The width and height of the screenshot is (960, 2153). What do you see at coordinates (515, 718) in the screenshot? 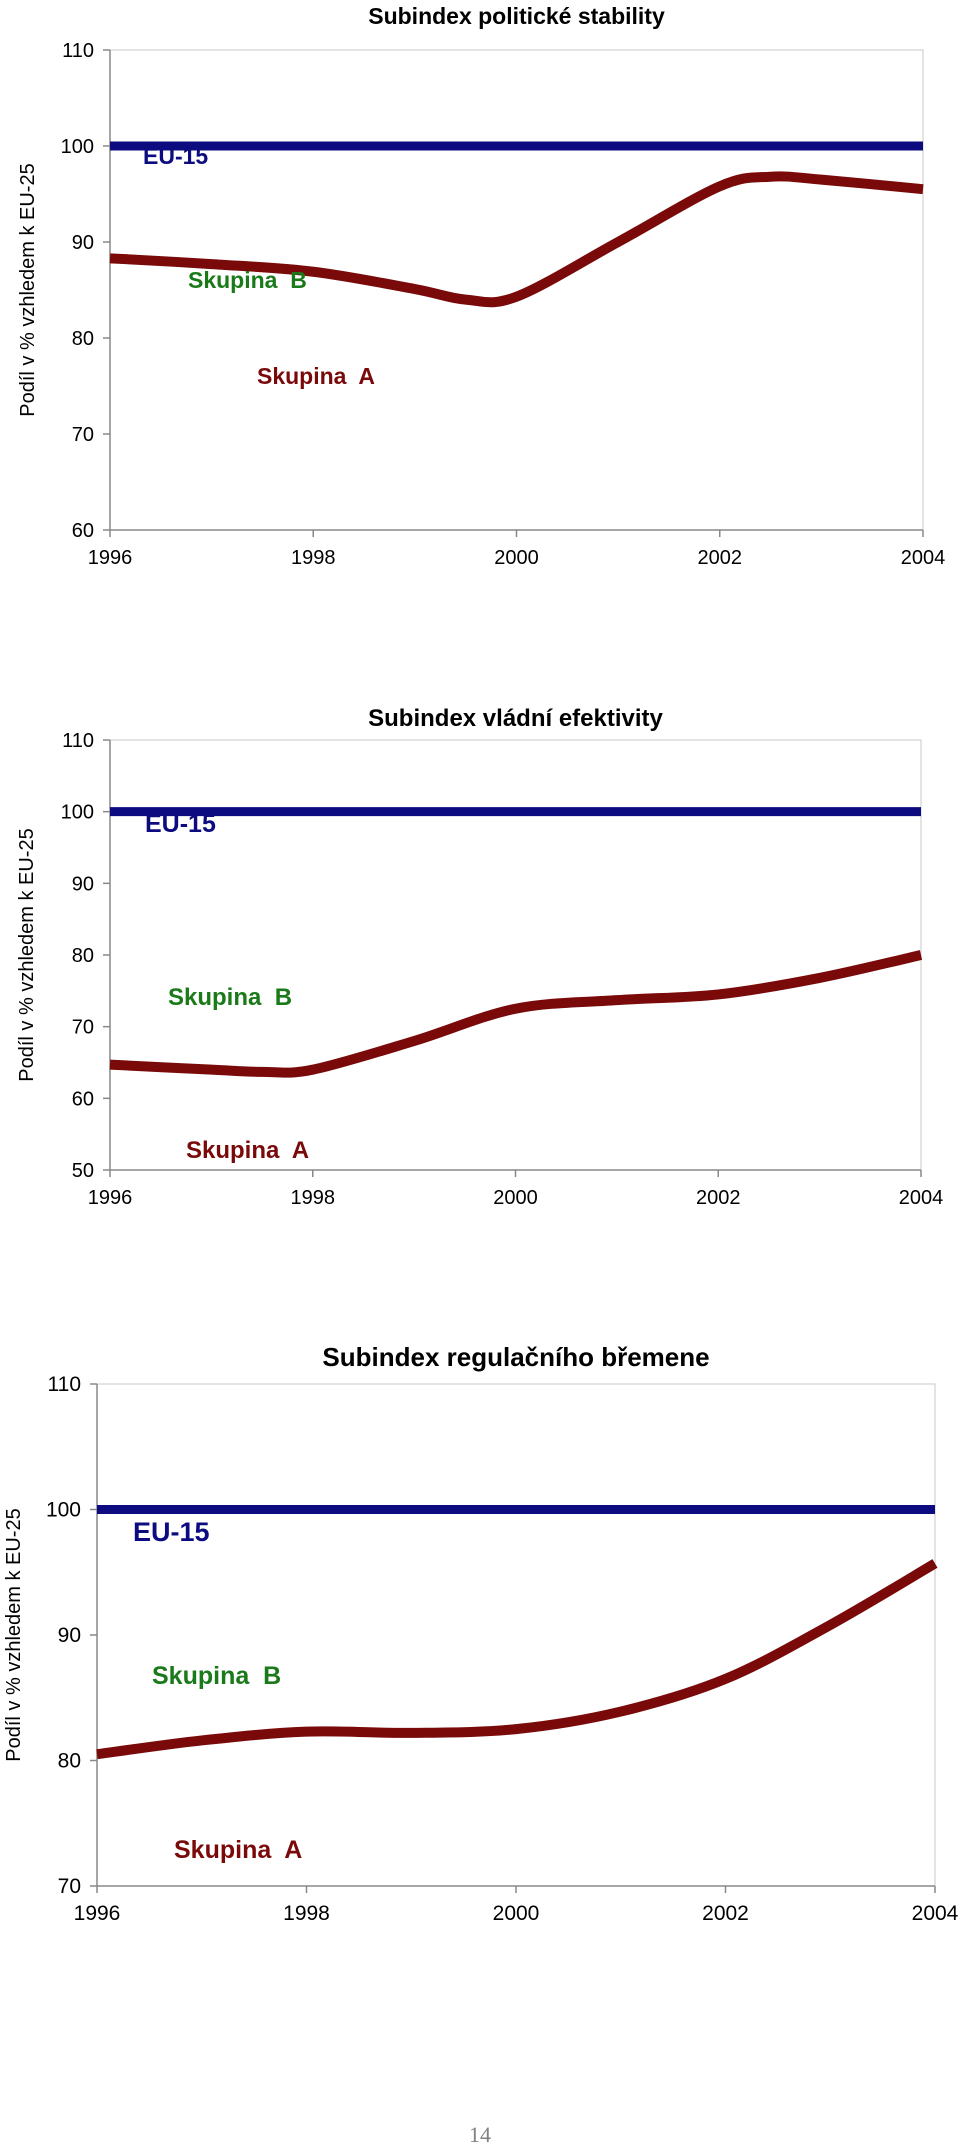
I see `chart-title: Subindex vládní efektivity` at bounding box center [515, 718].